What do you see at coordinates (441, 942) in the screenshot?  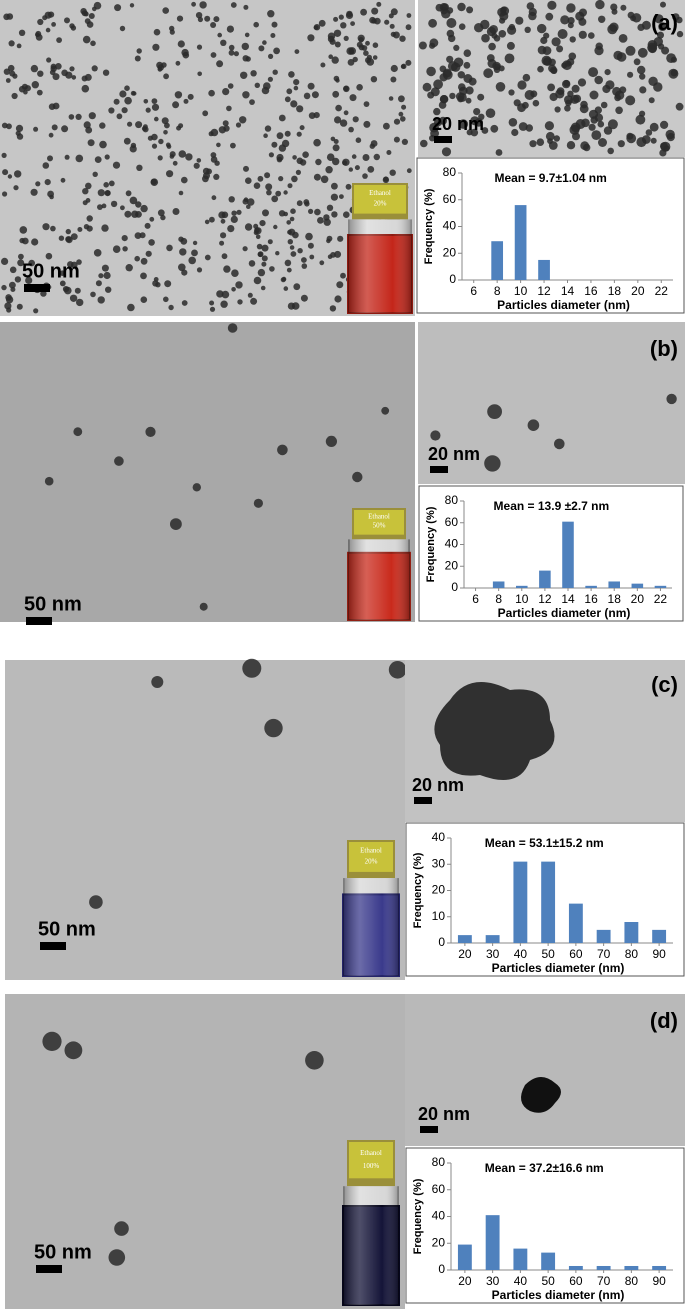 I see `y-tick-label: 0` at bounding box center [441, 942].